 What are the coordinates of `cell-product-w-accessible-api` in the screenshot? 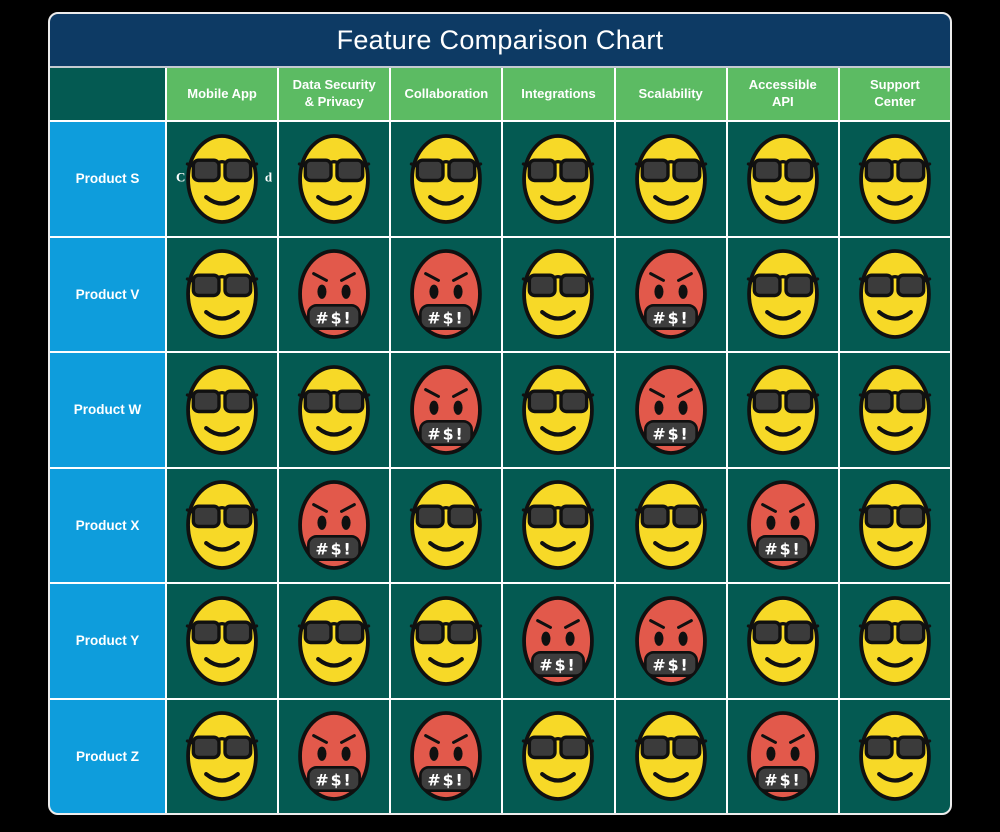 It's located at (782, 410).